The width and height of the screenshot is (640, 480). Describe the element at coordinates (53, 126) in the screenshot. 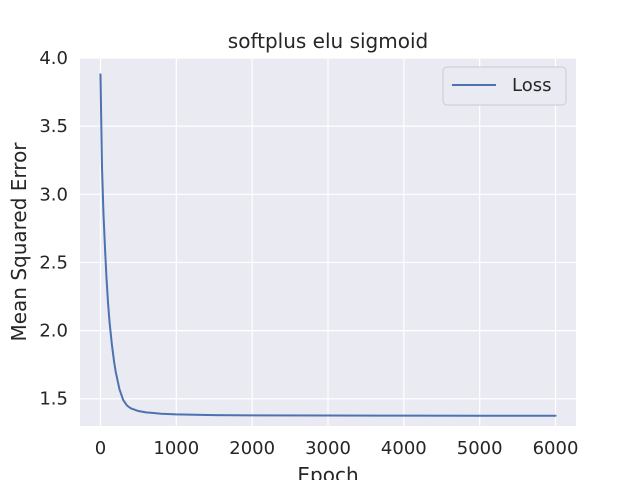

I see `y-tick-label: 3.5` at that location.